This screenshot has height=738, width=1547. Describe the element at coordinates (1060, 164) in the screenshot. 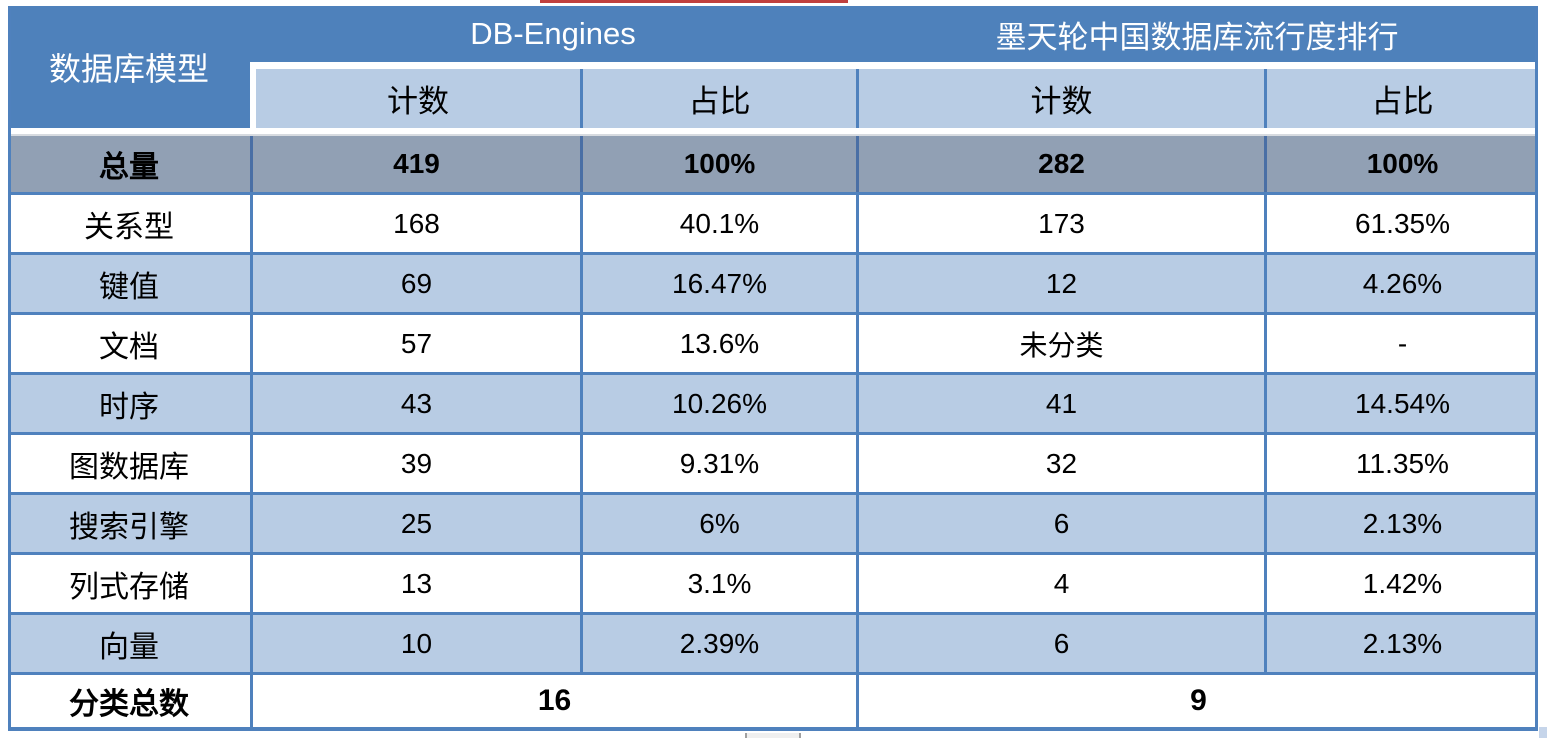

I see `cell: 282` at that location.